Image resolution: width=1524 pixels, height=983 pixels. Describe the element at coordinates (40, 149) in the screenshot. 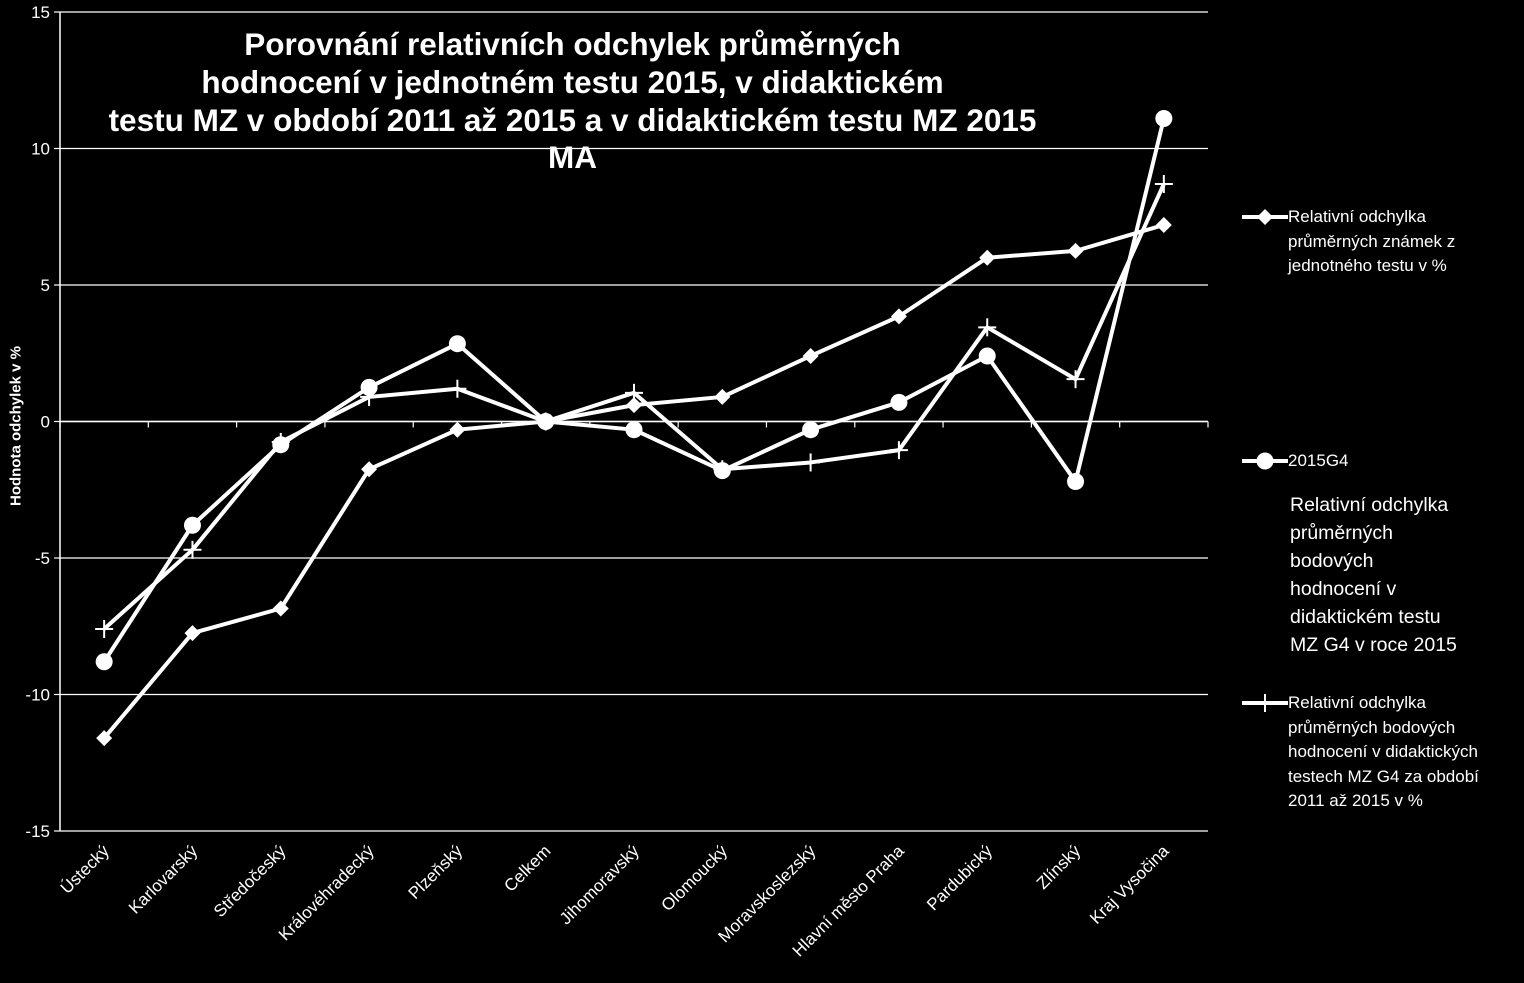

I see `y-tick-label: 10` at that location.